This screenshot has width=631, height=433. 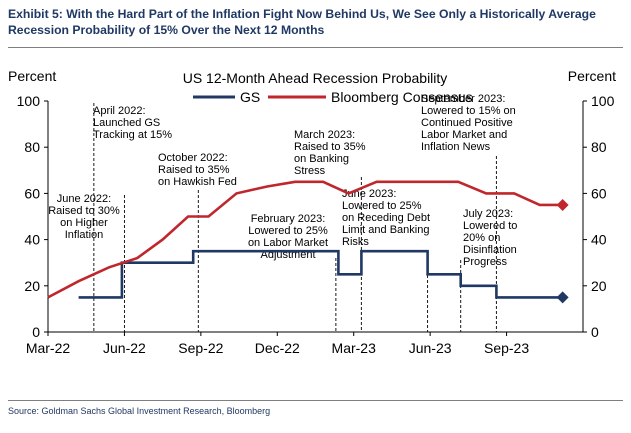 I want to click on x-tick-label: Sep-23, so click(x=506, y=348).